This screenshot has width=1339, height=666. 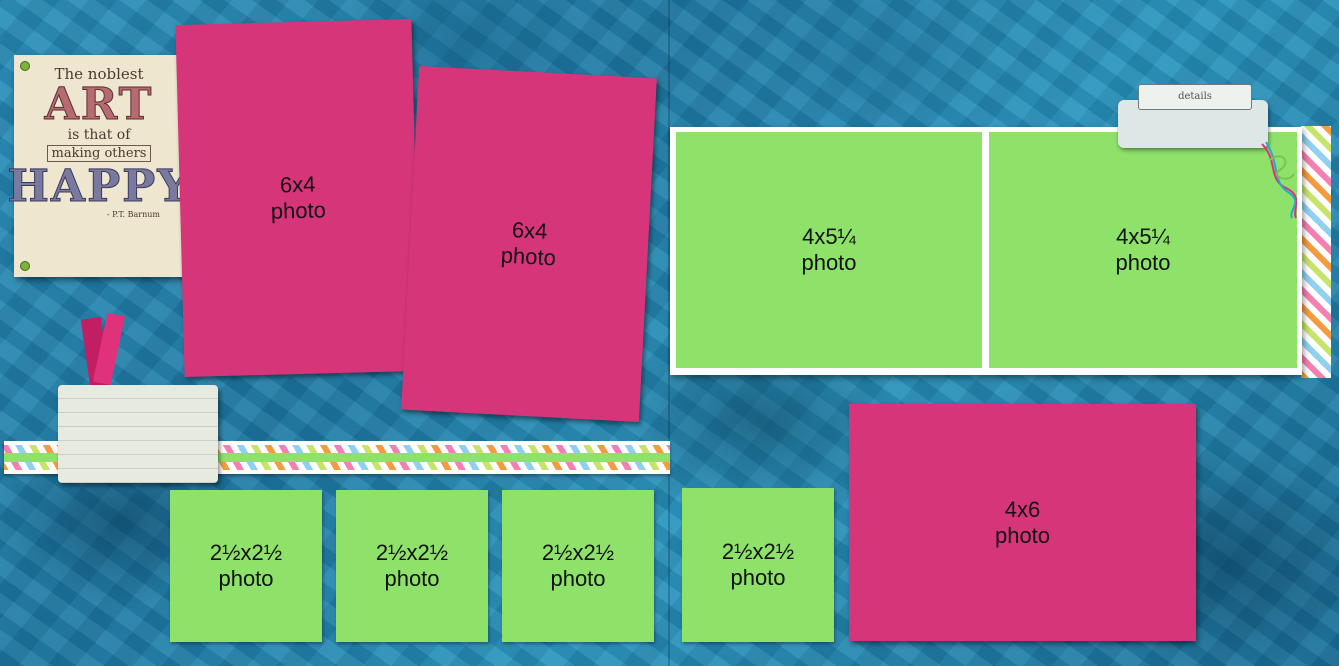 I want to click on quote-line: The noblest, so click(x=99, y=74).